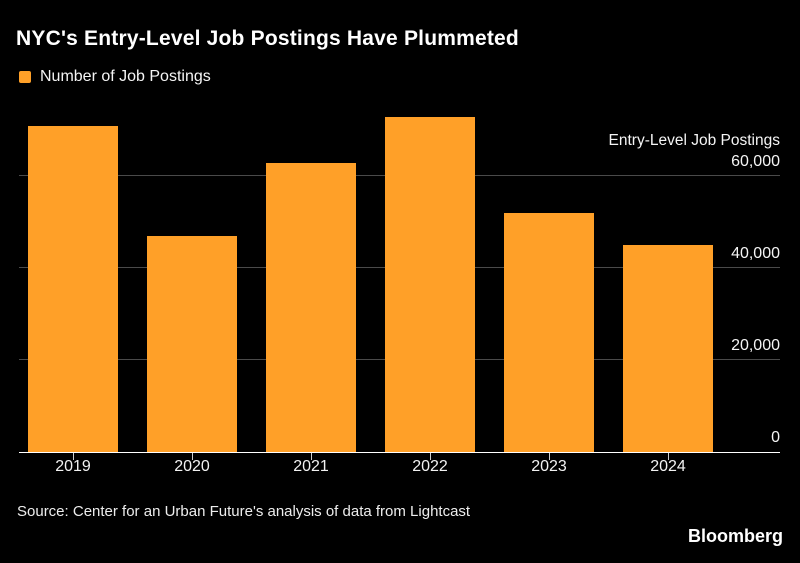 The height and width of the screenshot is (563, 800). What do you see at coordinates (668, 348) in the screenshot?
I see `bar-2024` at bounding box center [668, 348].